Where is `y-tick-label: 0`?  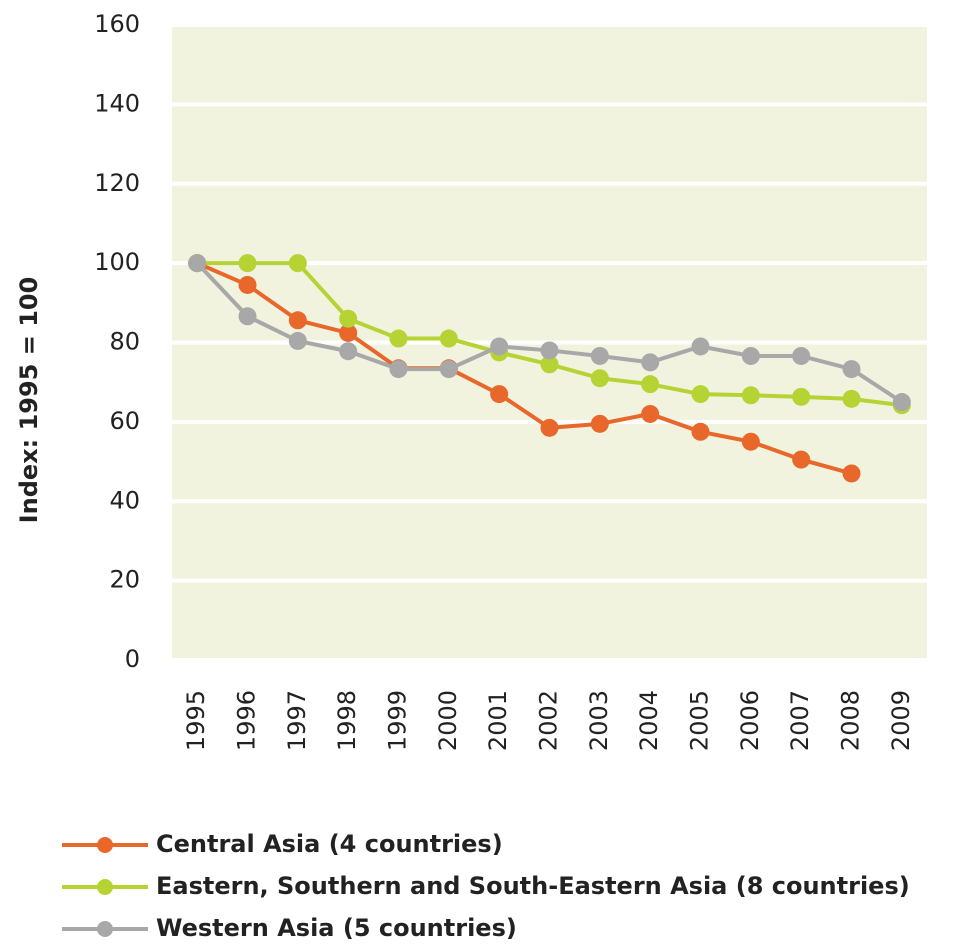 y-tick-label: 0 is located at coordinates (132, 659).